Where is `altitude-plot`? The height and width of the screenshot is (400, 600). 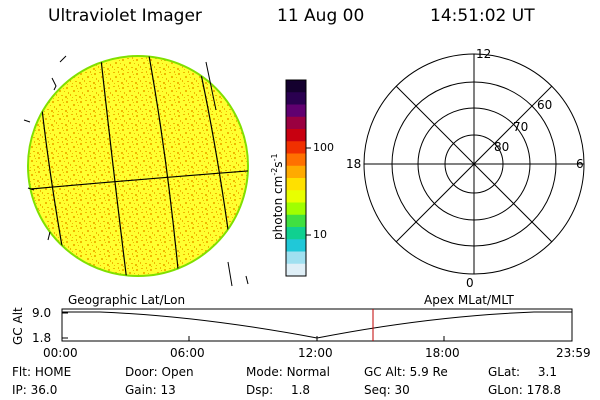
altitude-plot is located at coordinates (317, 325).